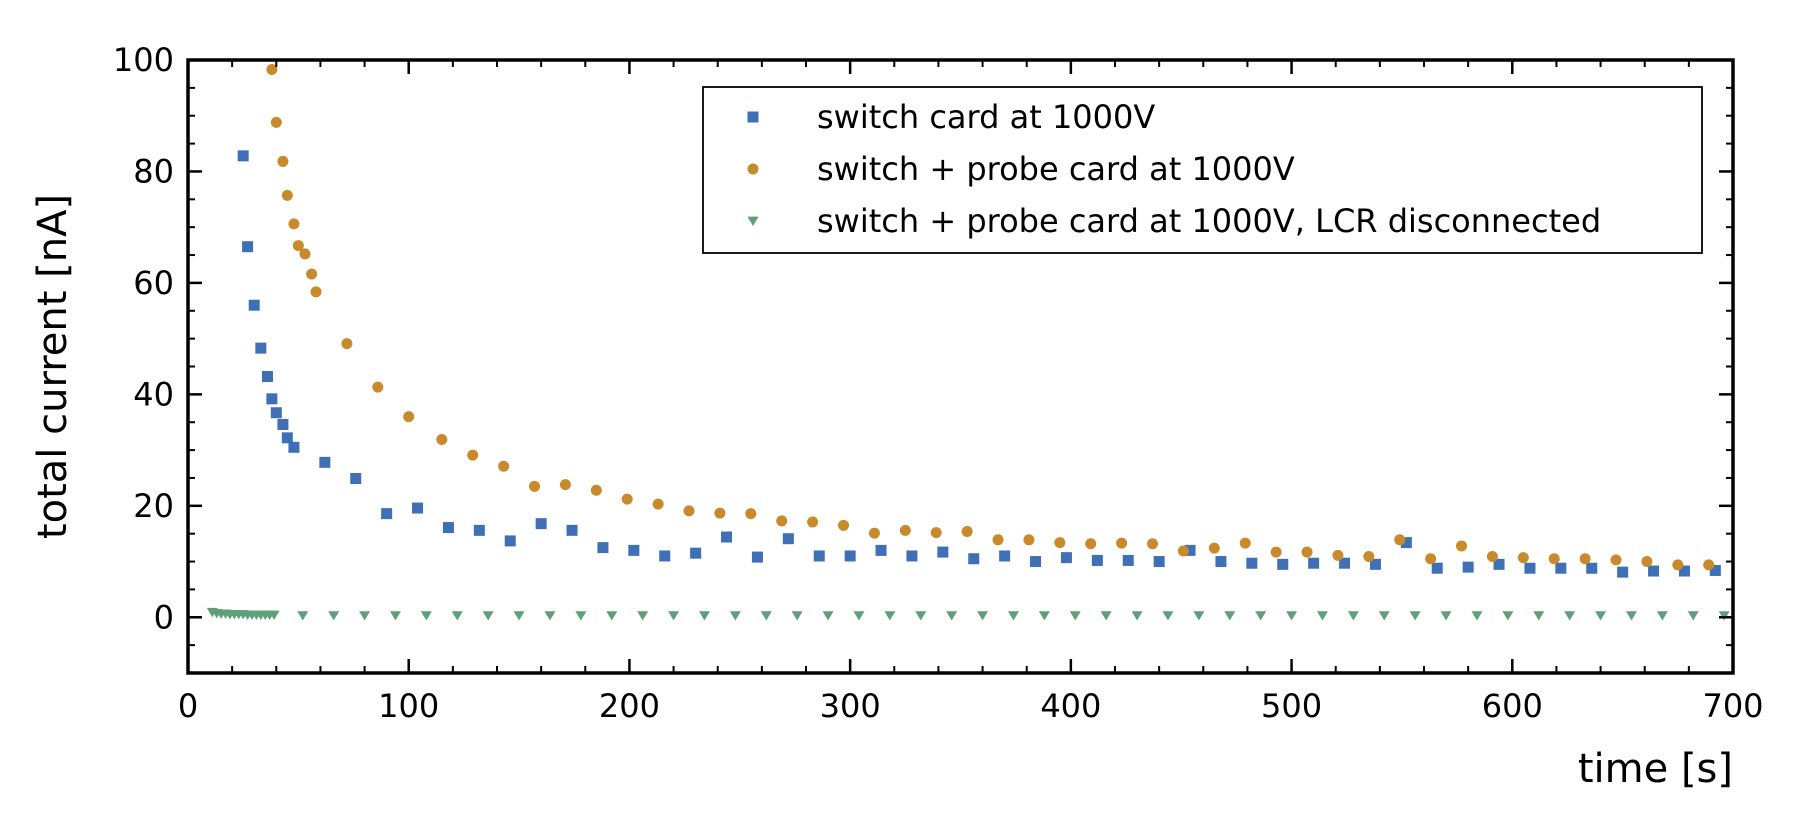 Image resolution: width=1800 pixels, height=825 pixels. Describe the element at coordinates (1070, 706) in the screenshot. I see `x-tick-label: 400` at that location.